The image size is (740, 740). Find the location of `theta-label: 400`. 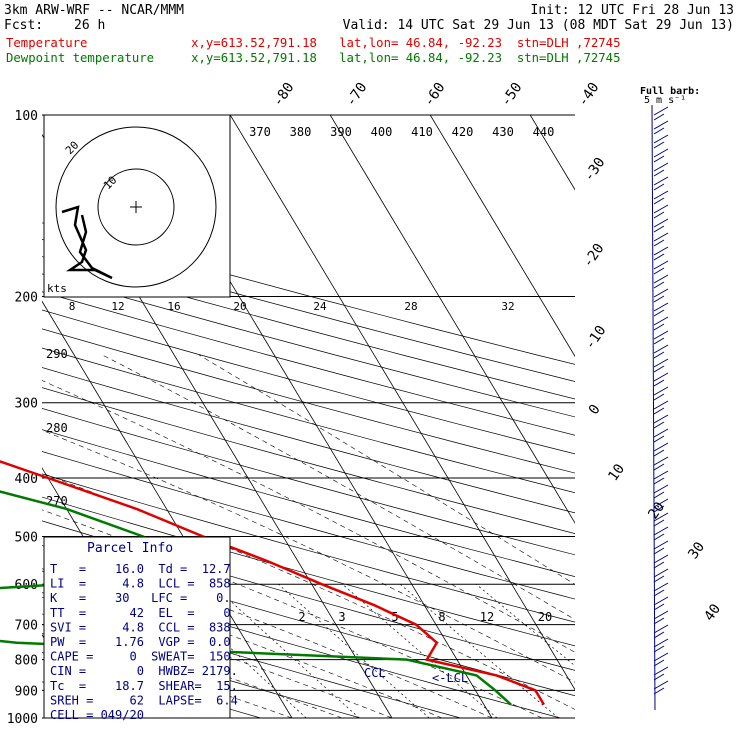

theta-label: 400 is located at coordinates (382, 132).